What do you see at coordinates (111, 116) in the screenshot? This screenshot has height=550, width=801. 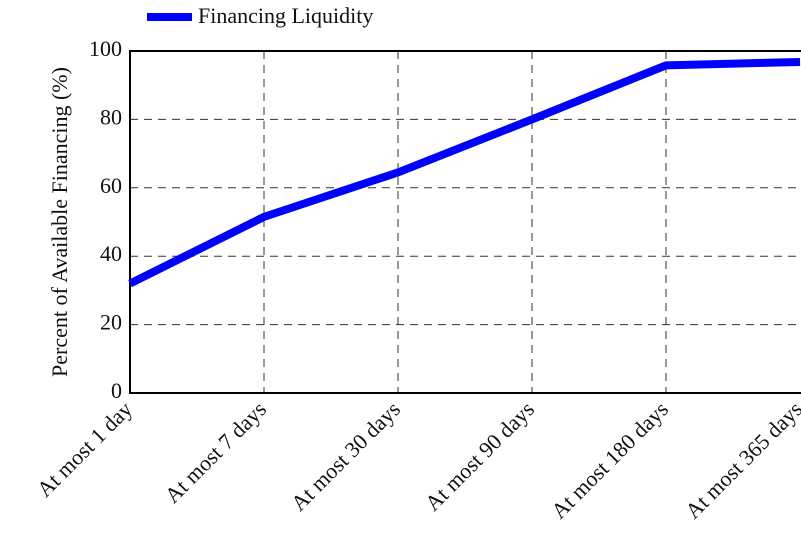 I see `y-tick-label: 80` at bounding box center [111, 116].